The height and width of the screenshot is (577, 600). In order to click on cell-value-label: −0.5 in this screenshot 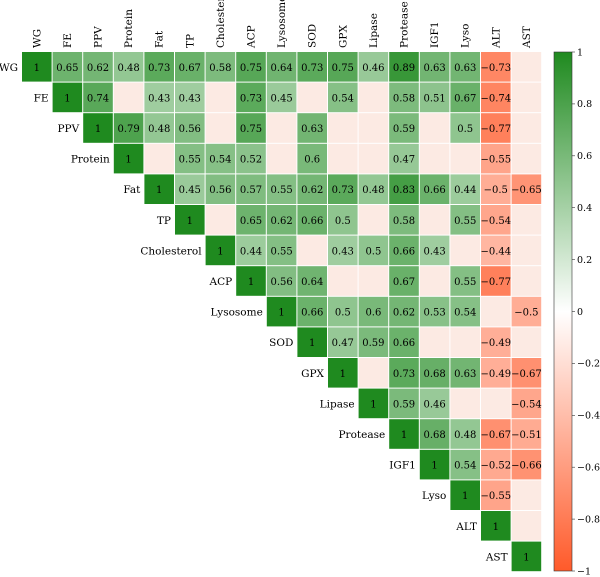, I will do `click(496, 190)`.